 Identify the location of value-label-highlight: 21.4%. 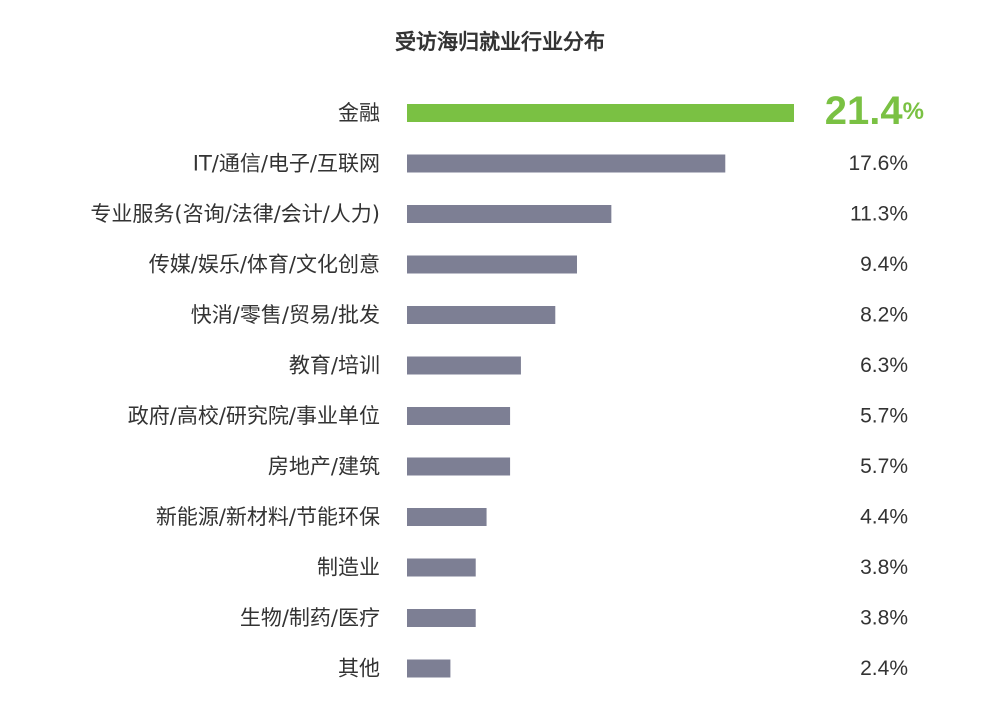
(874, 111).